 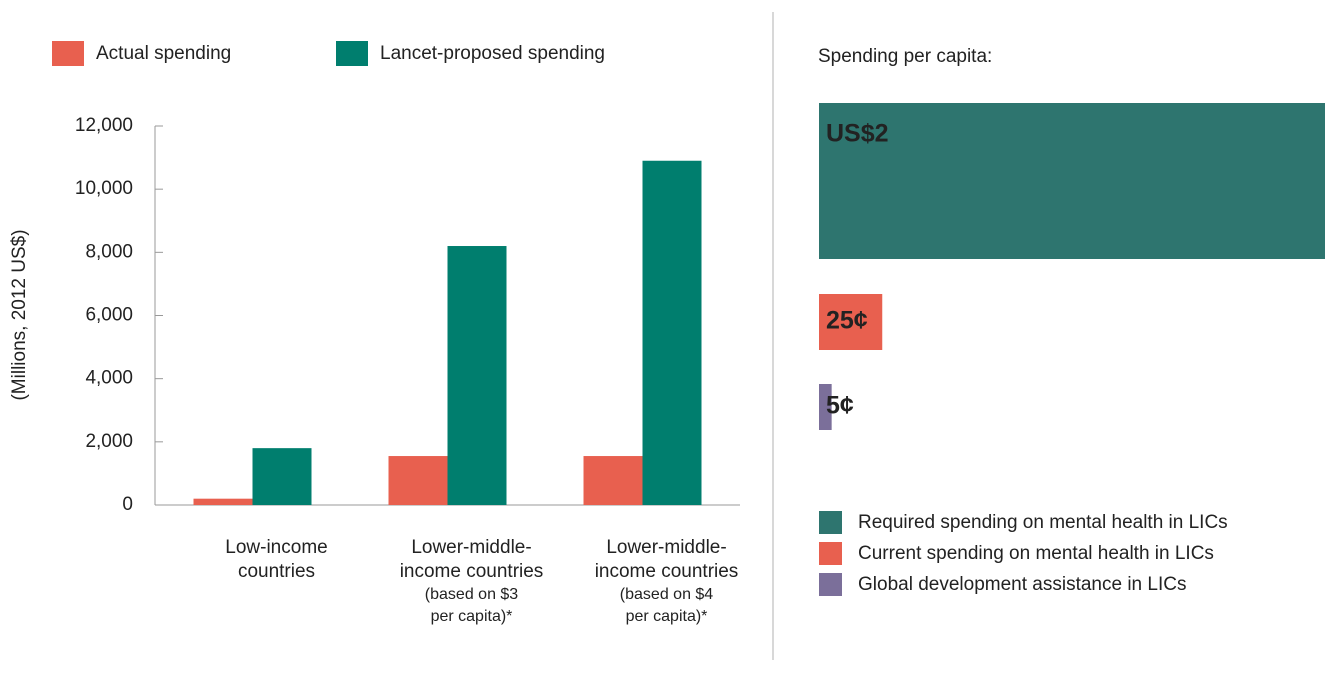 I want to click on x-tick-note: (based on $4 per capita)*, so click(x=666, y=605).